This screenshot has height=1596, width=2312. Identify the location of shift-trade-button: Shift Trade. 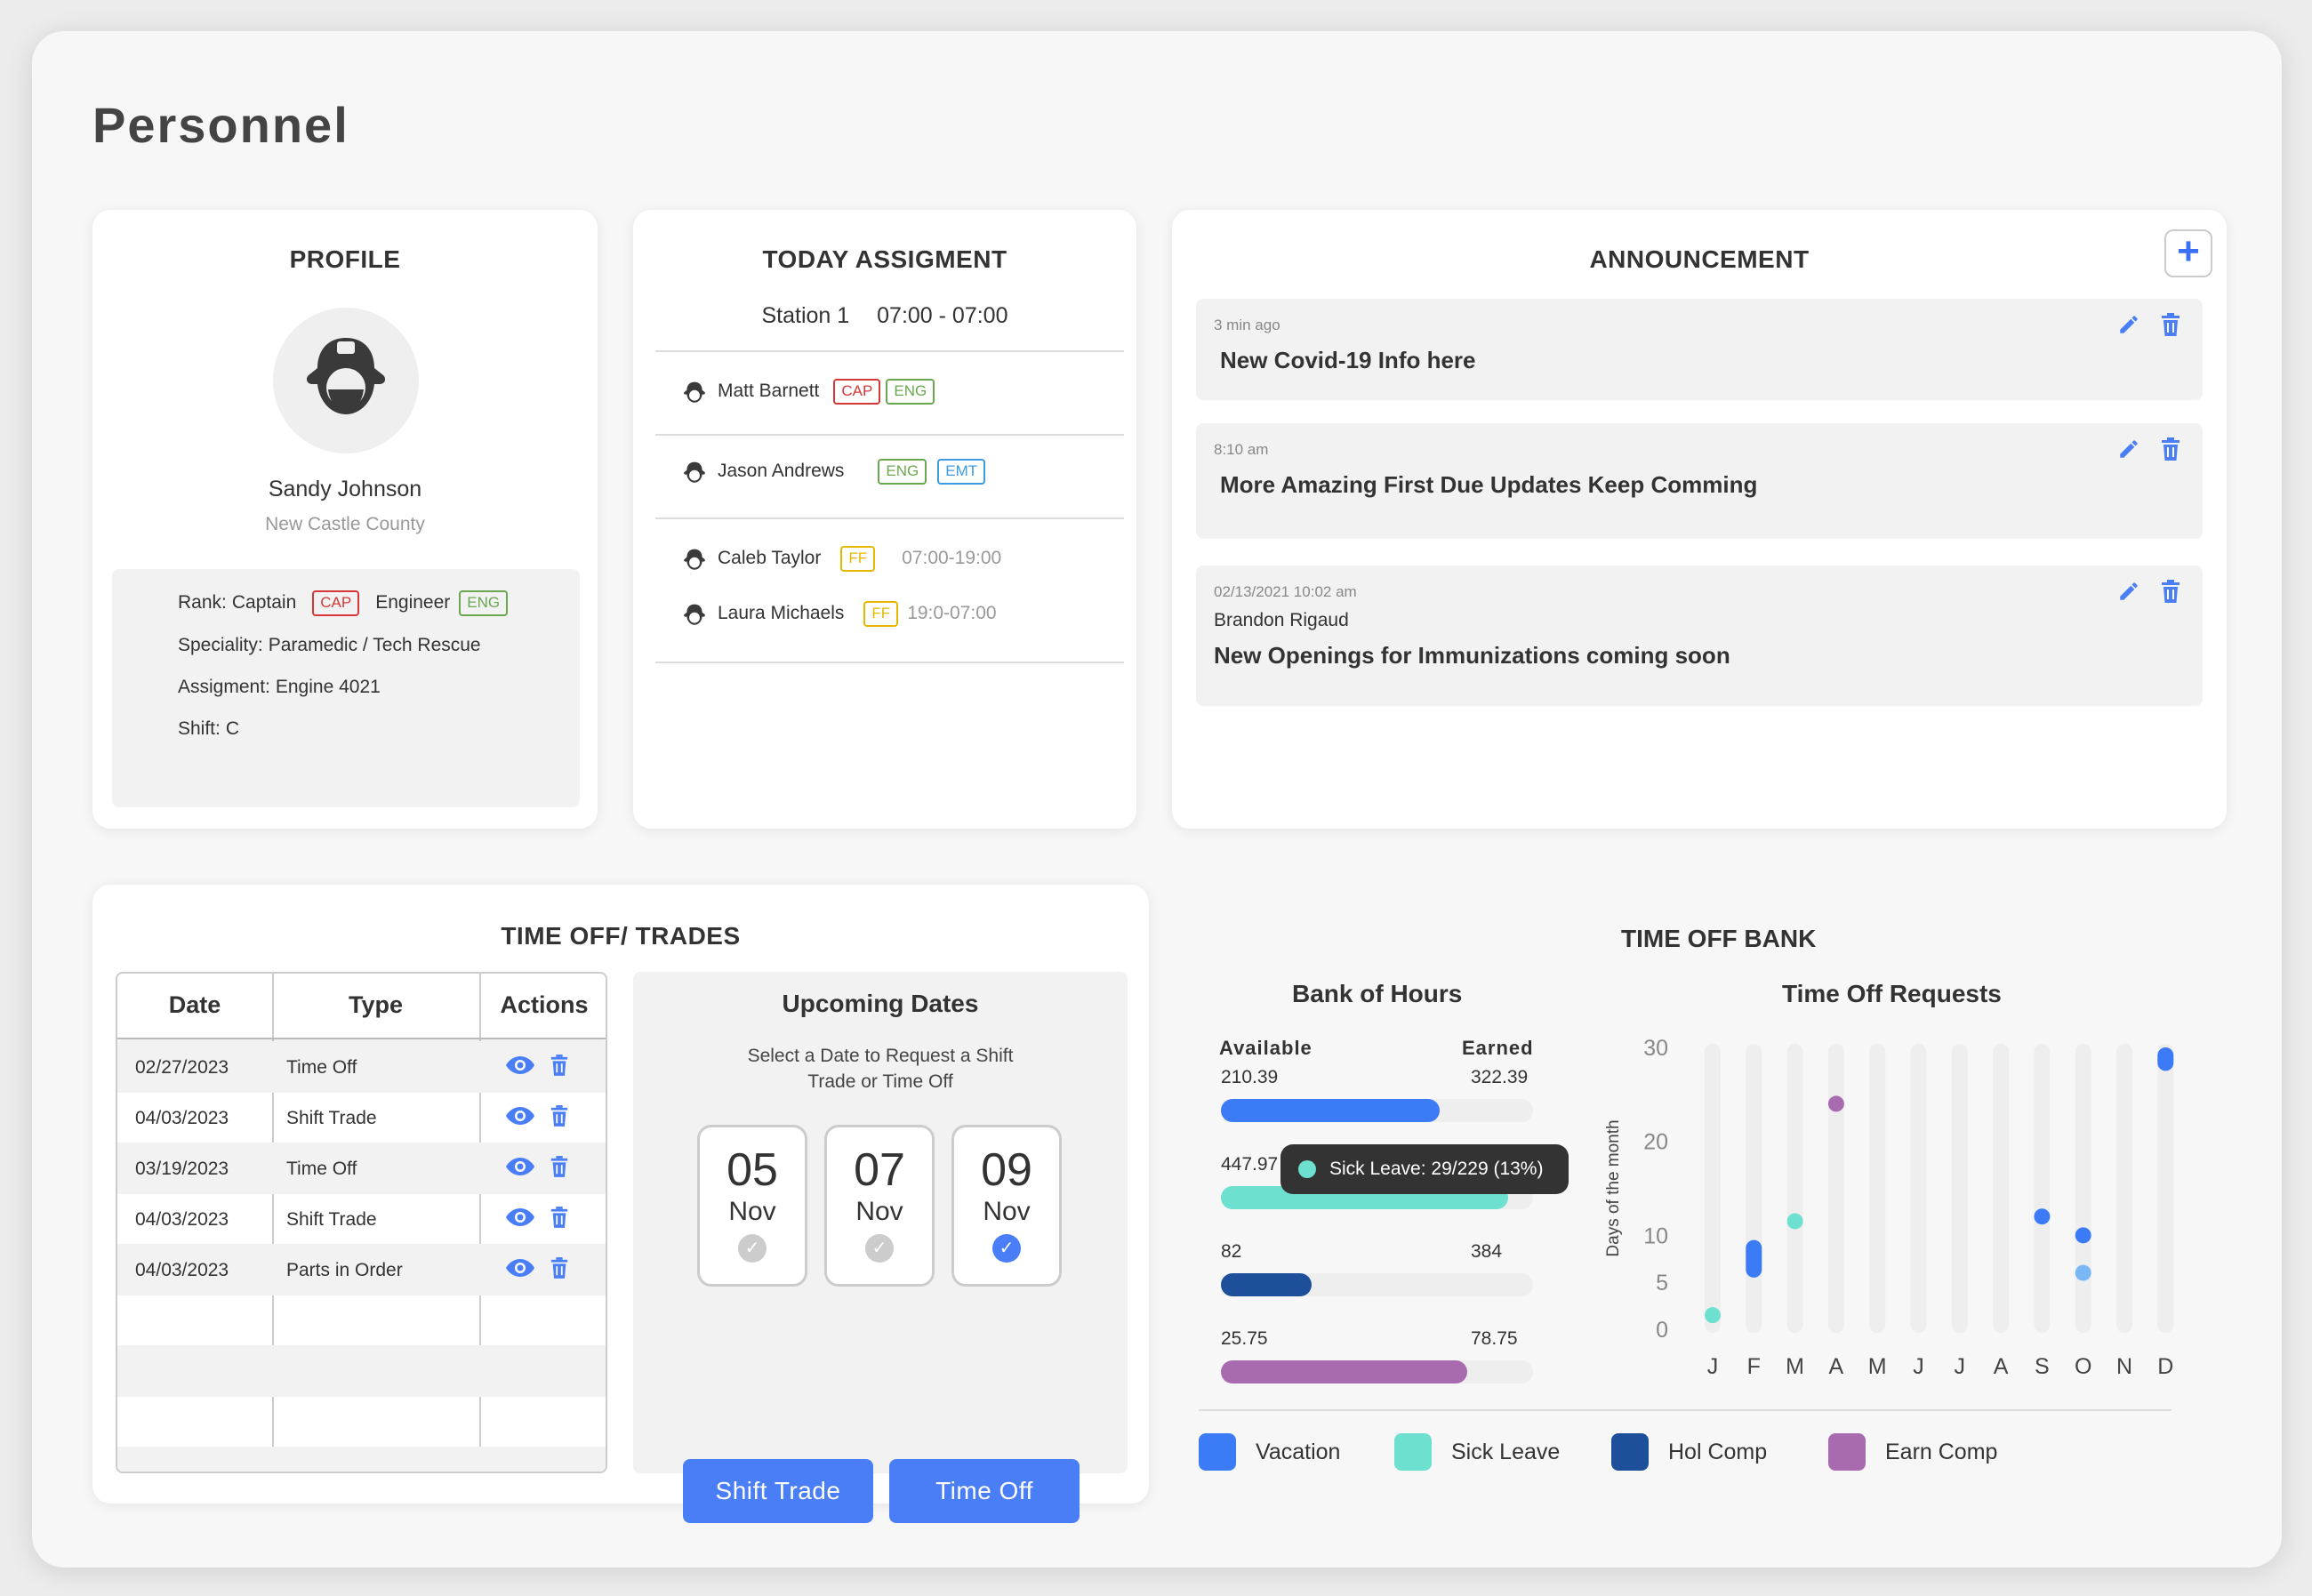
(778, 1491).